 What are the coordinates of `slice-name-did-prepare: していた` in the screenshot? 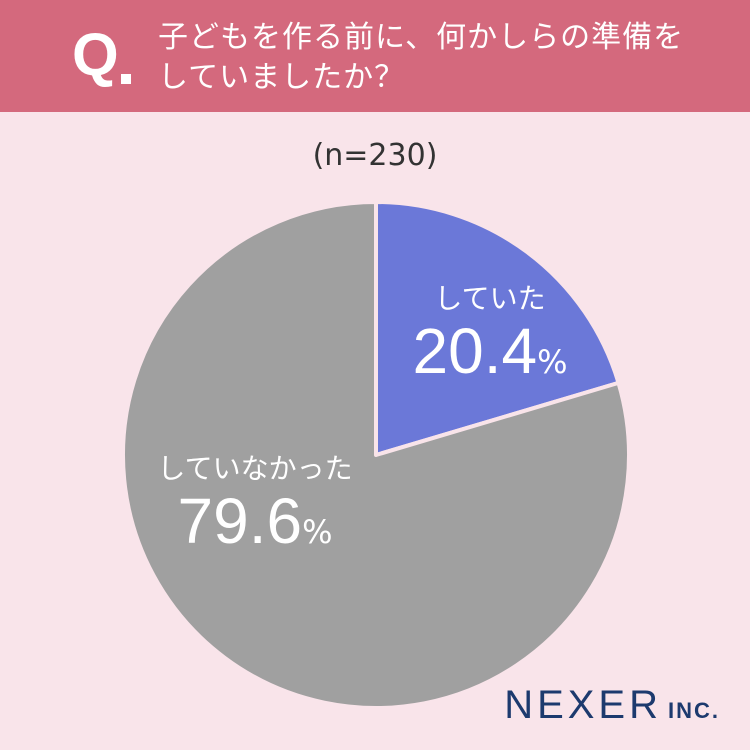 It's located at (490, 298).